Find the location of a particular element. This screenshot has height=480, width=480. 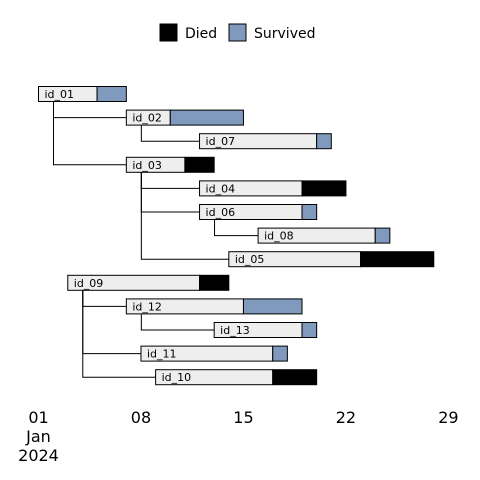

case-label-id_09: id_09 is located at coordinates (89, 283).